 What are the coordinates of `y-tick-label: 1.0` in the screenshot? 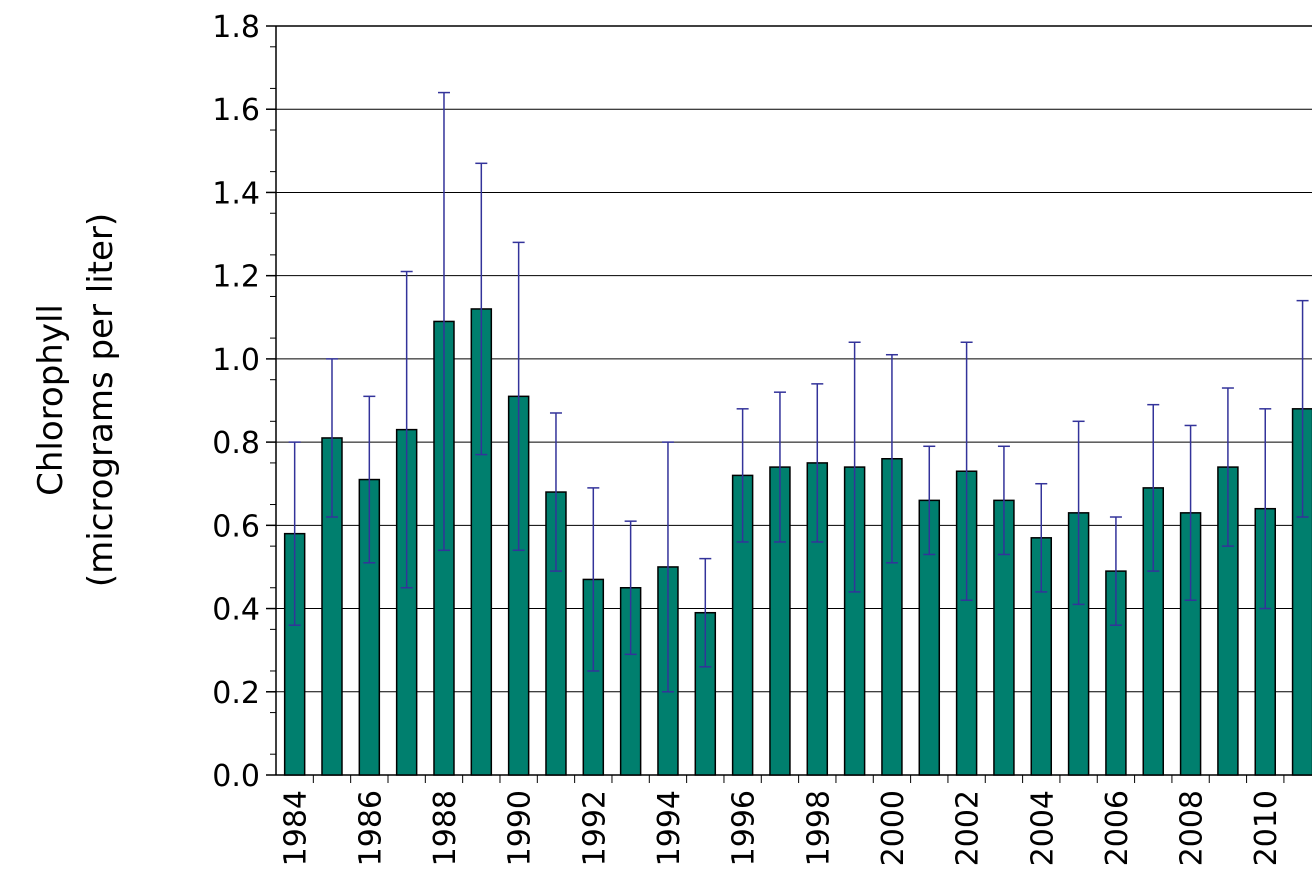 It's located at (236, 360).